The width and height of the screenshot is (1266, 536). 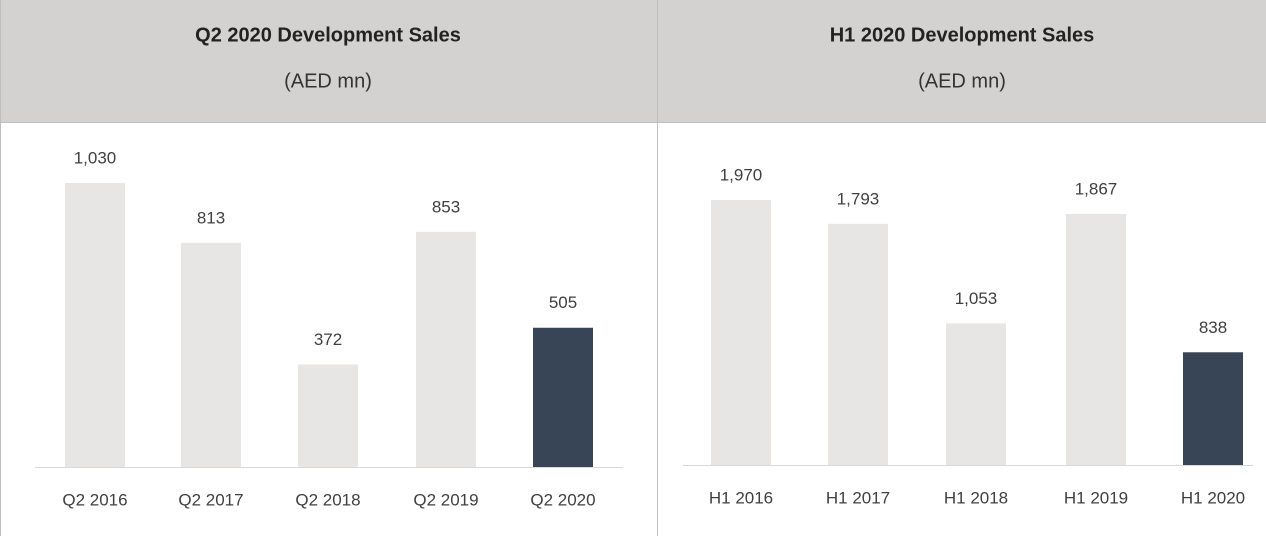 I want to click on value-label: 853, so click(x=446, y=206).